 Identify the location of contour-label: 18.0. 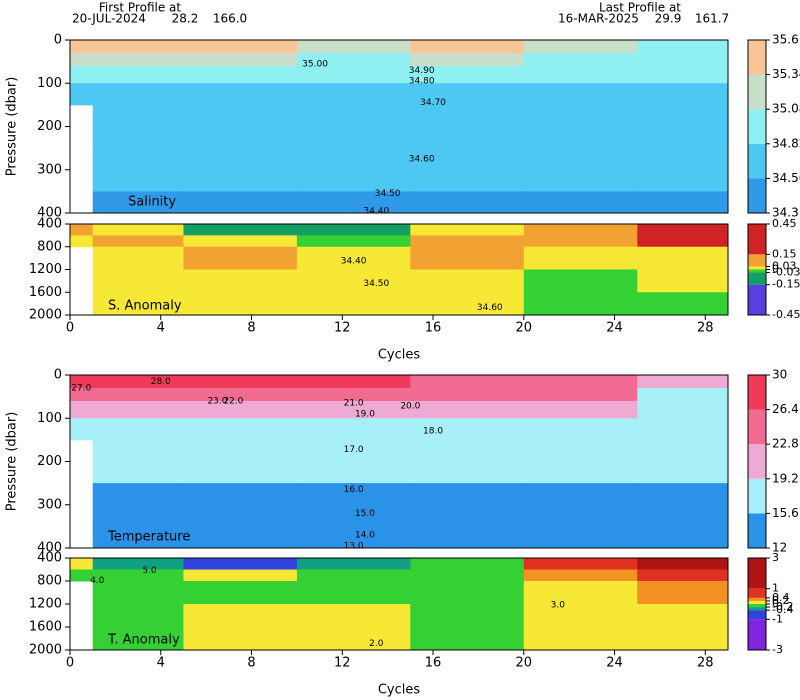
(433, 432).